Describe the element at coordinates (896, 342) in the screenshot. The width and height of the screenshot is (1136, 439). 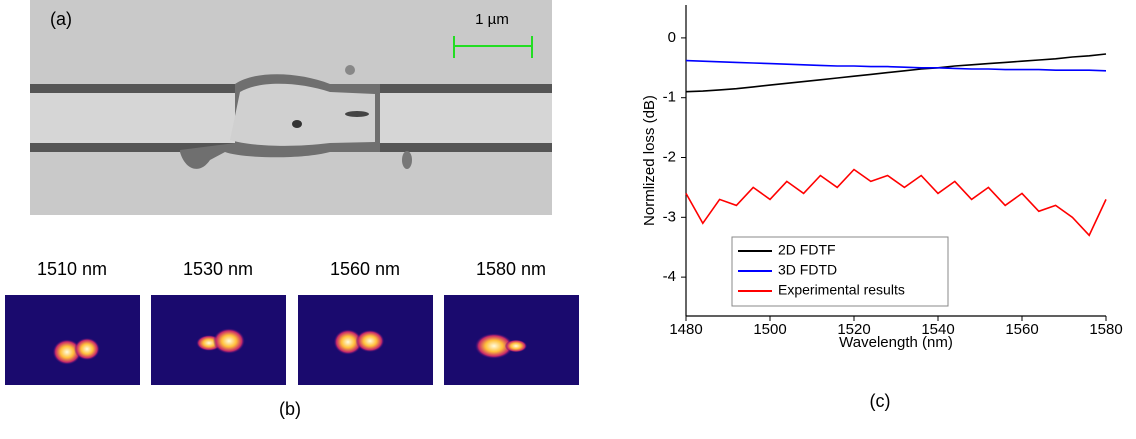
I see `x-axis-label: Wavelength (nm)` at that location.